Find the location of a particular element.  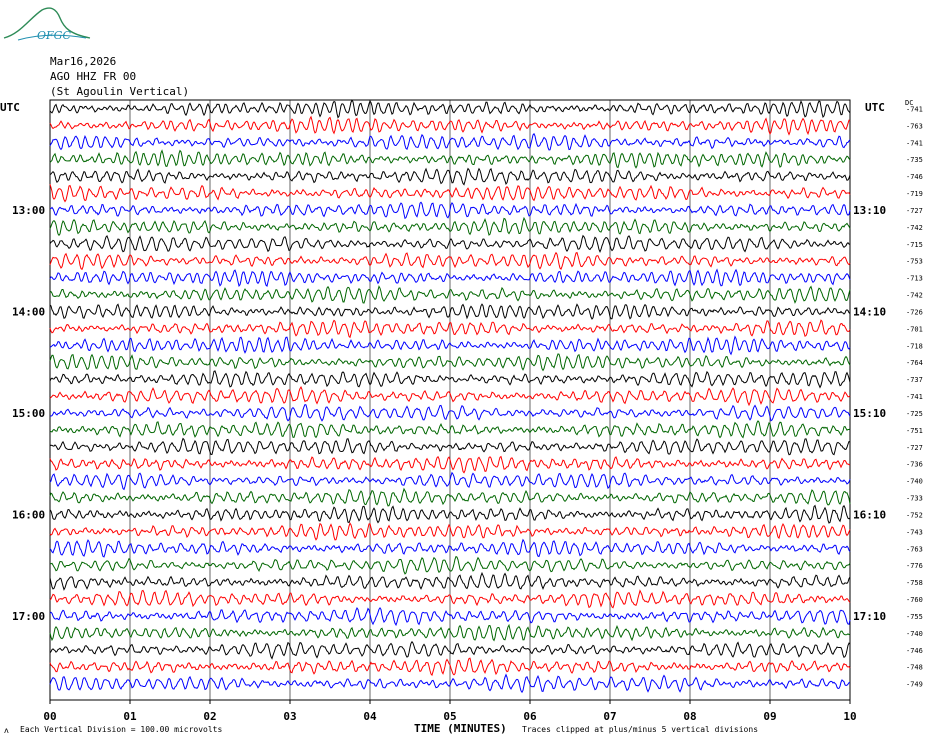

x-tick-label: 00 is located at coordinates (49, 716).